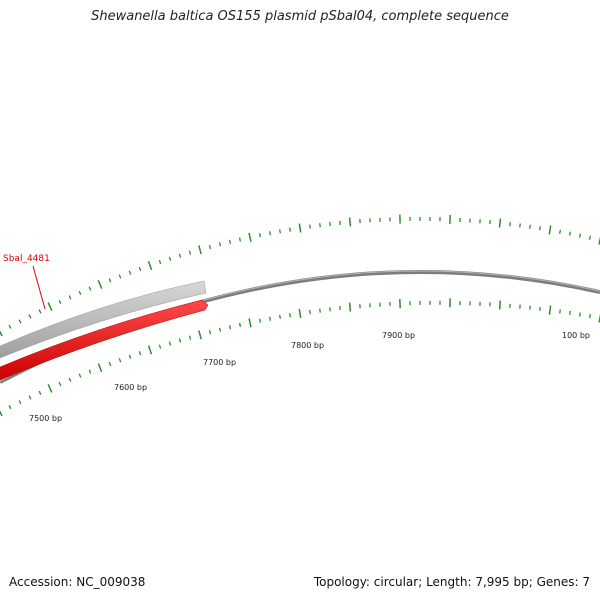 This screenshot has width=600, height=600. Describe the element at coordinates (39, 287) in the screenshot. I see `gene-label-leader` at that location.